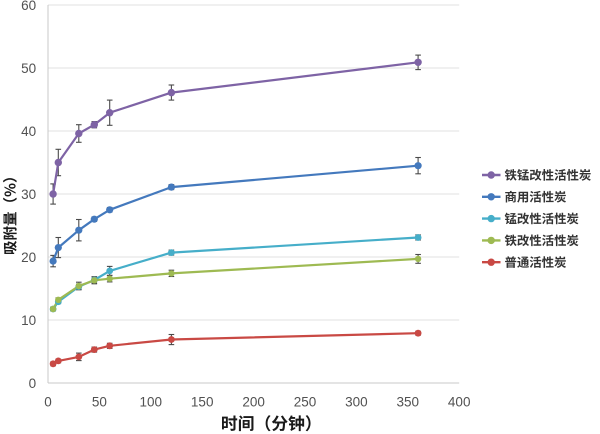 This screenshot has height=434, width=600. Describe the element at coordinates (28, 194) in the screenshot. I see `svg-text: 30` at that location.